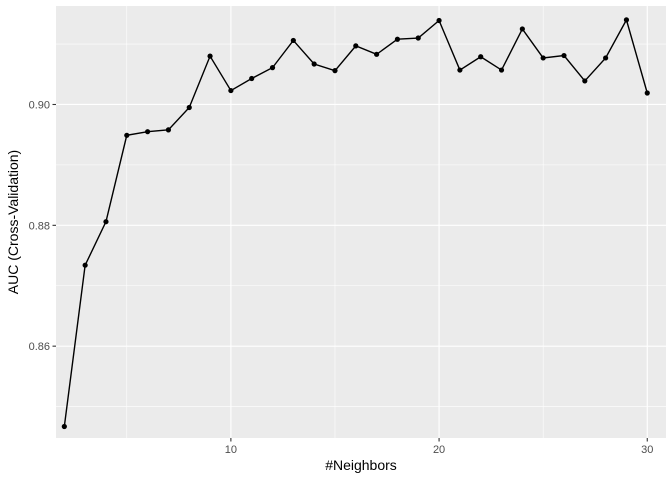  Describe the element at coordinates (361, 465) in the screenshot. I see `x-axis-title: #Neighbors` at that location.